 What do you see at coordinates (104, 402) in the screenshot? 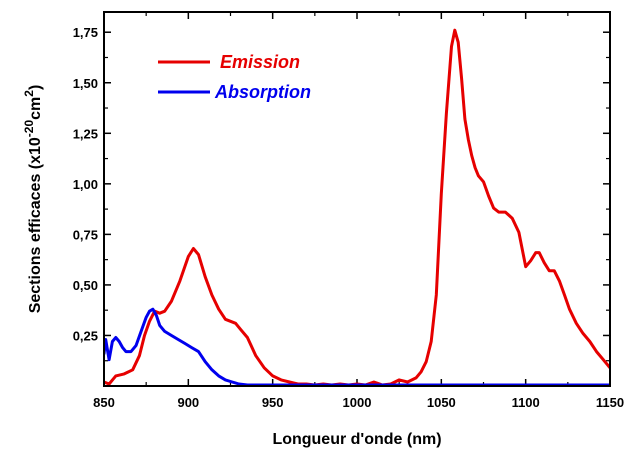
I see `x-tick-label: 850` at bounding box center [104, 402].